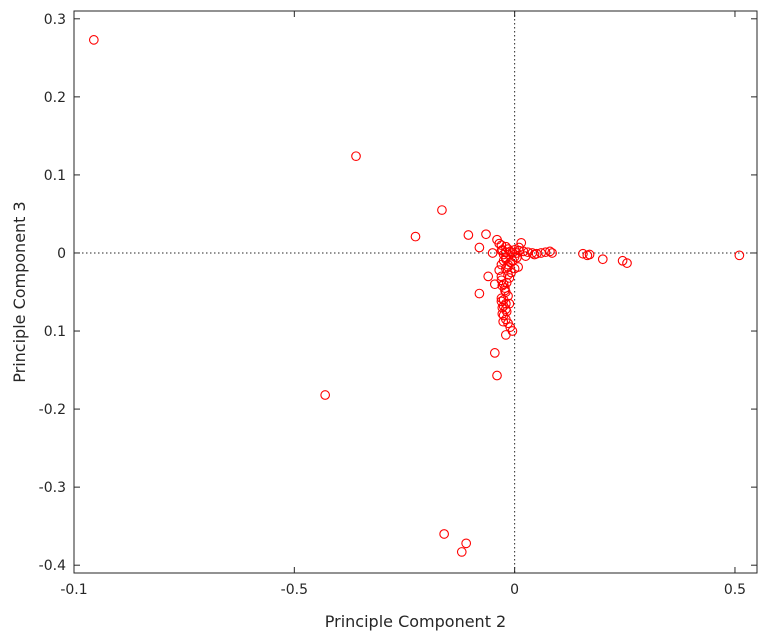 The image size is (766, 635). What do you see at coordinates (52, 488) in the screenshot?
I see `y-tick-label: -0.3` at bounding box center [52, 488].